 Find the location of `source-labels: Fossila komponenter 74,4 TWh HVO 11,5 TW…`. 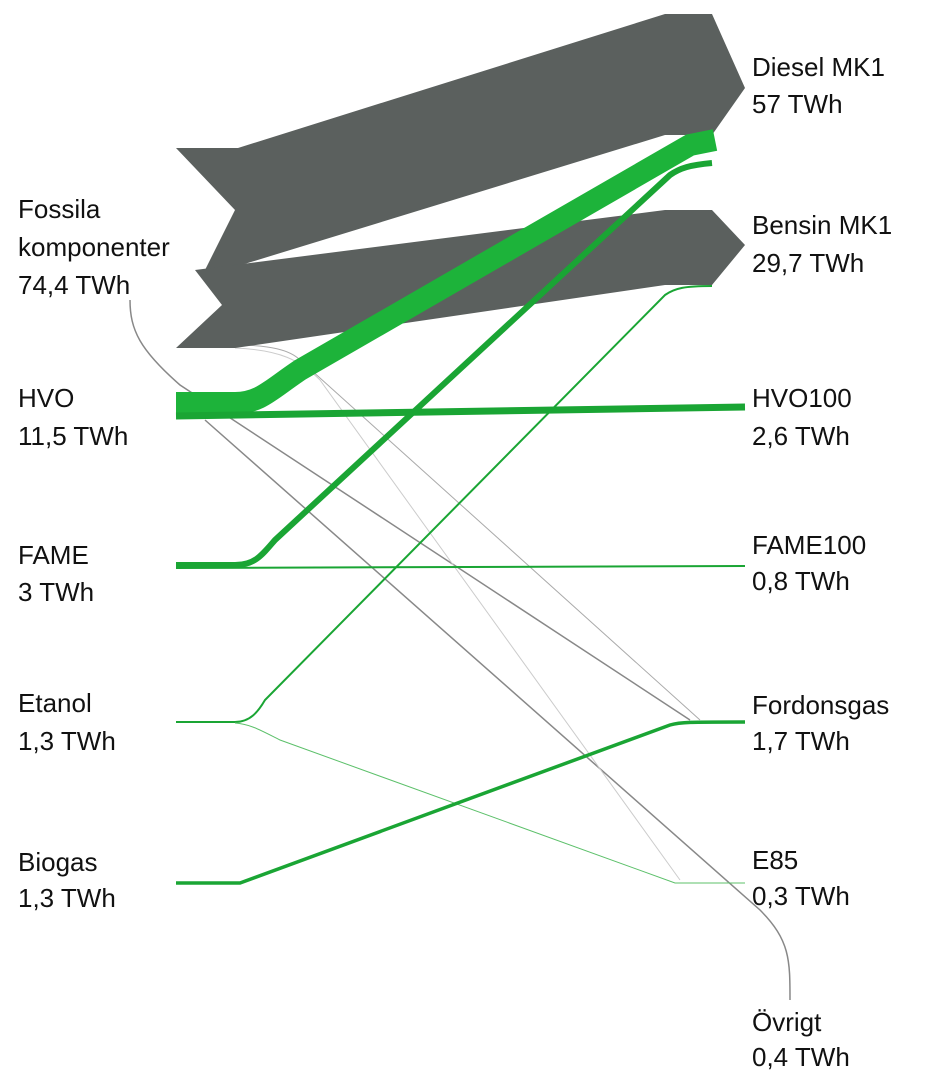

source-labels: Fossila komponenter 74,4 TWh HVO 11,5 TW… is located at coordinates (94, 553).